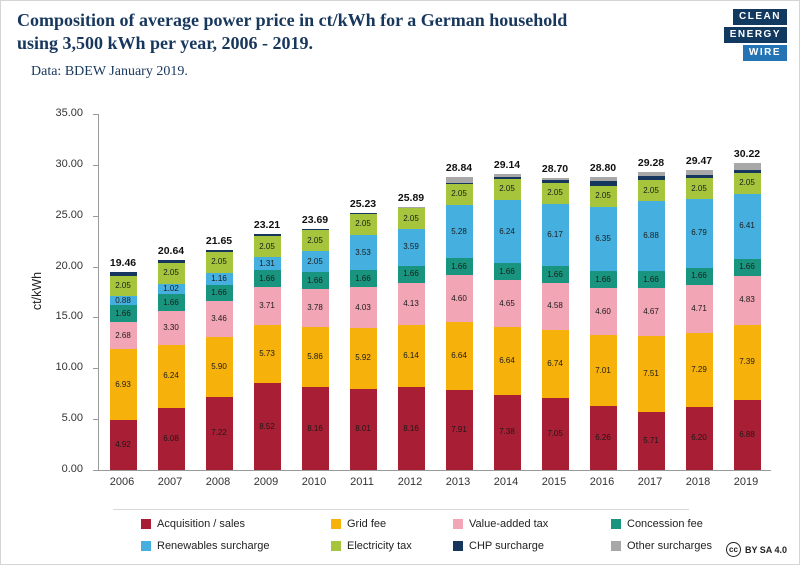 This screenshot has height=565, width=800. Describe the element at coordinates (603, 239) in the screenshot. I see `bar-segment: 6.35` at that location.